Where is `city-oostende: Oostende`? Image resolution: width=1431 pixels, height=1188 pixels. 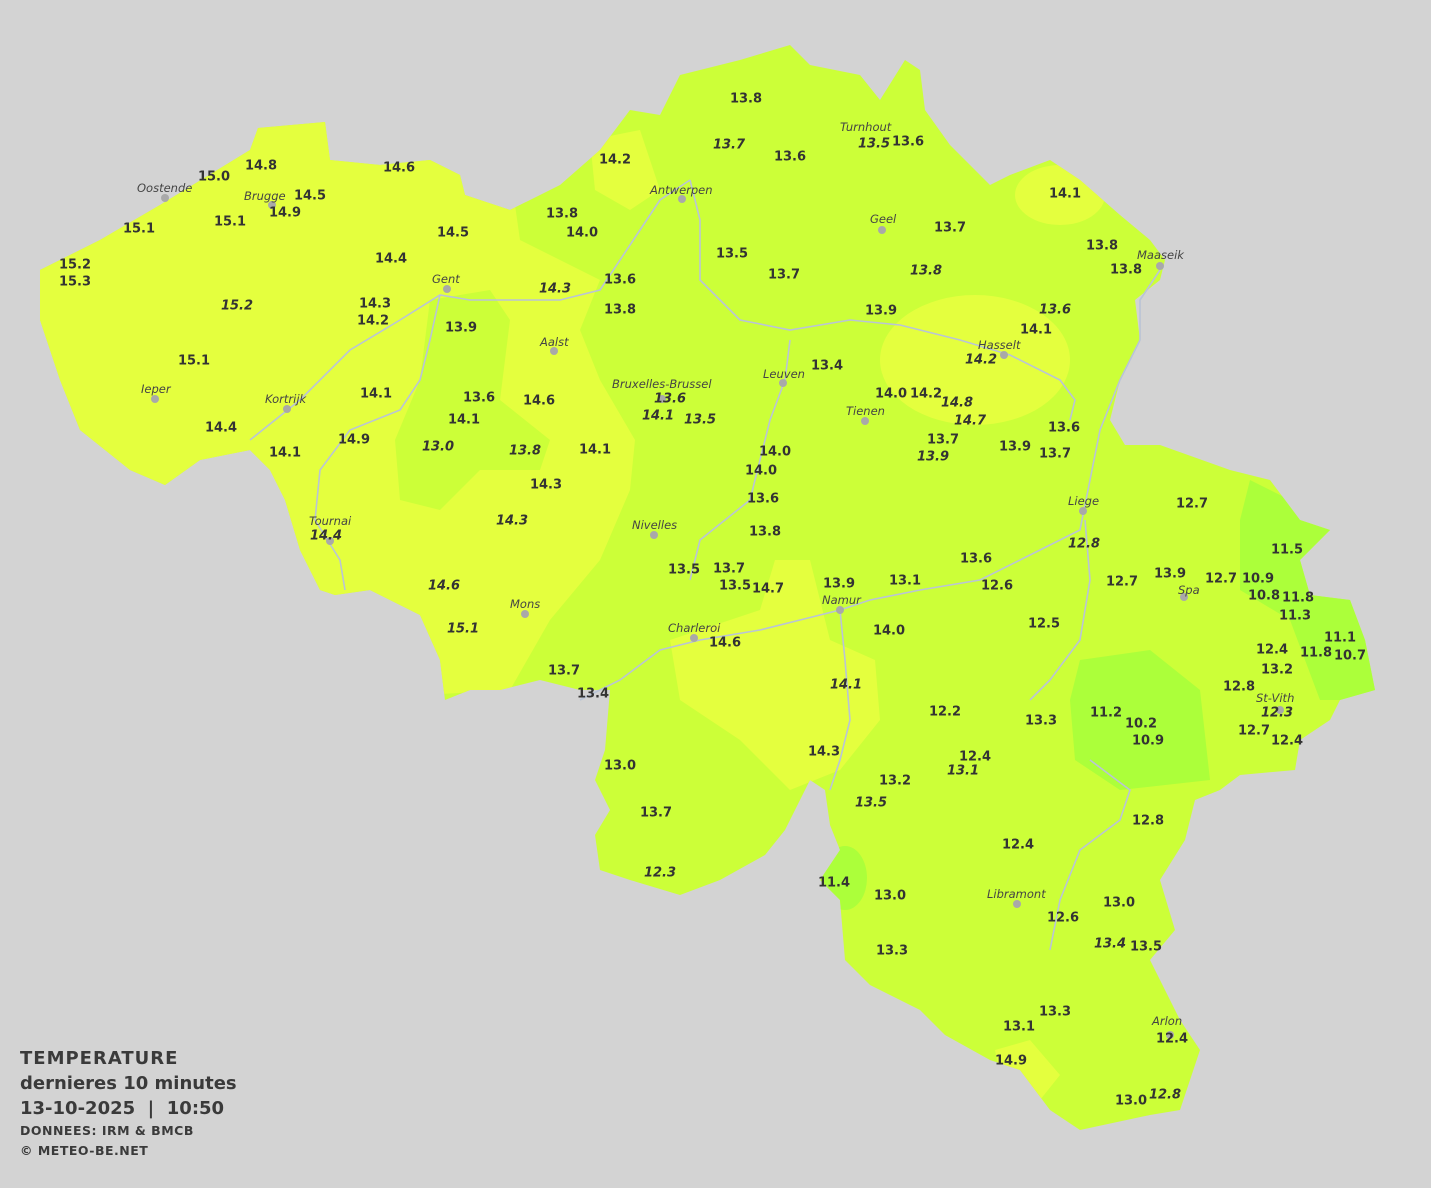 city-oostende: Oostende is located at coordinates (164, 191).